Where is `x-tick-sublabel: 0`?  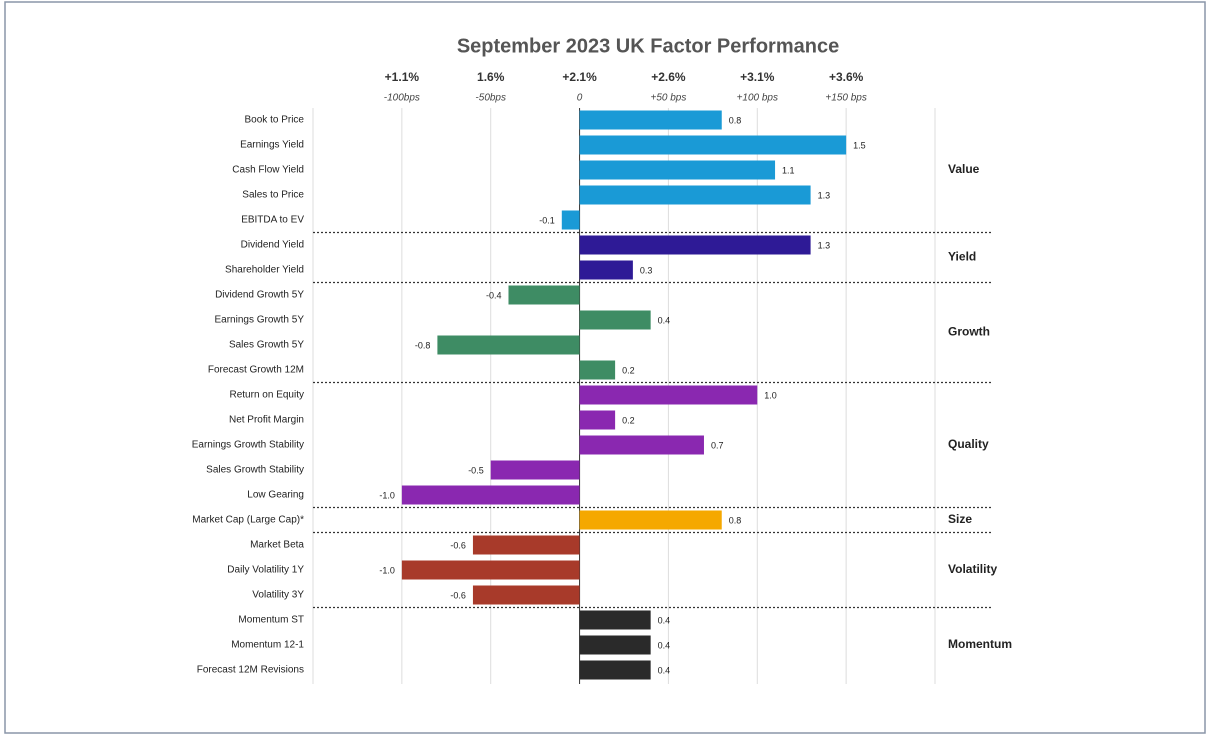
x-tick-sublabel: 0 is located at coordinates (580, 98).